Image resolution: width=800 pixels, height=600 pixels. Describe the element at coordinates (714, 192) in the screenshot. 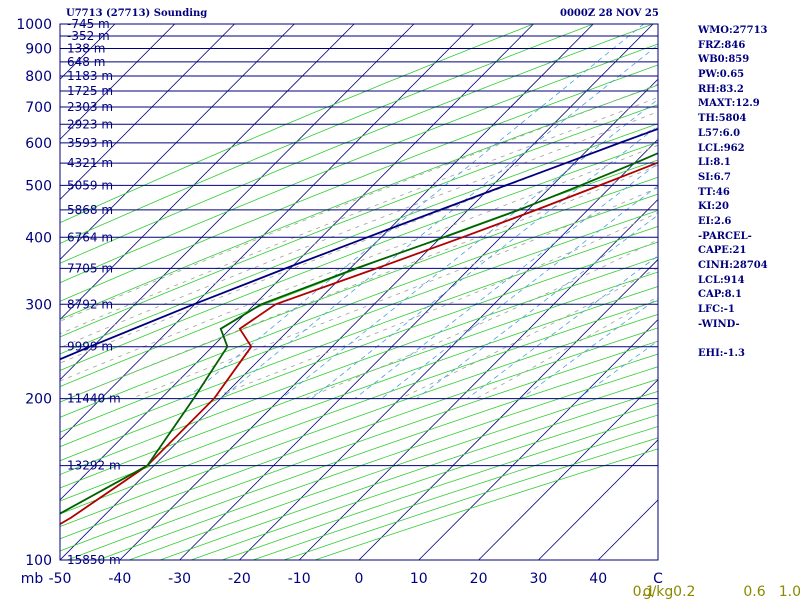

I see `stat-line: TT:46` at that location.